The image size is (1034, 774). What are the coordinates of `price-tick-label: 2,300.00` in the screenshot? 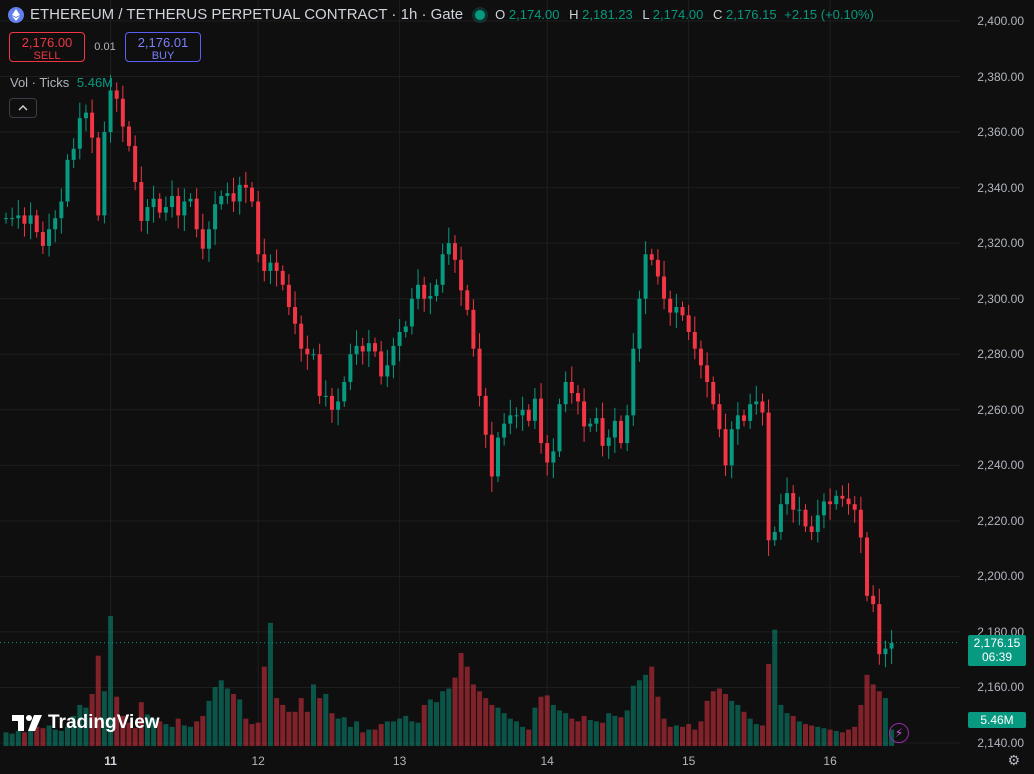 It's located at (1000, 298).